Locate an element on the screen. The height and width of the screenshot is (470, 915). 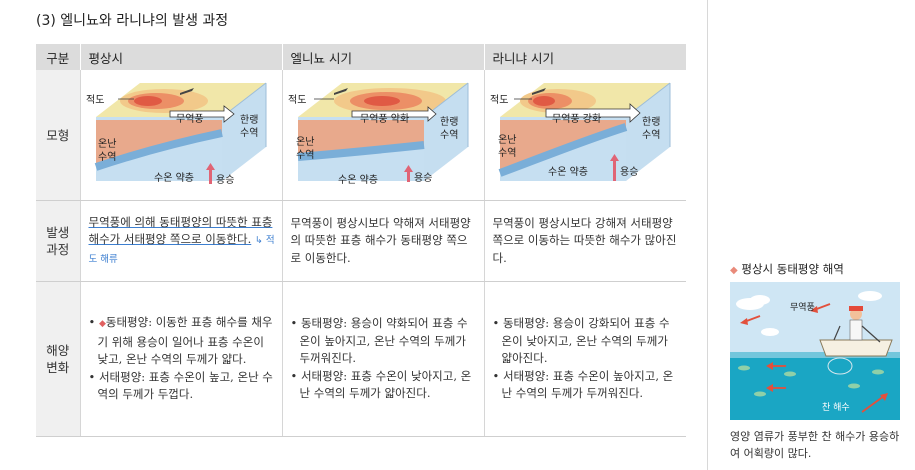
model-elnino: 적도 무역풍 약화 한랭 수역 온난 수역 수온 약층 용승 is located at coordinates (383, 135).